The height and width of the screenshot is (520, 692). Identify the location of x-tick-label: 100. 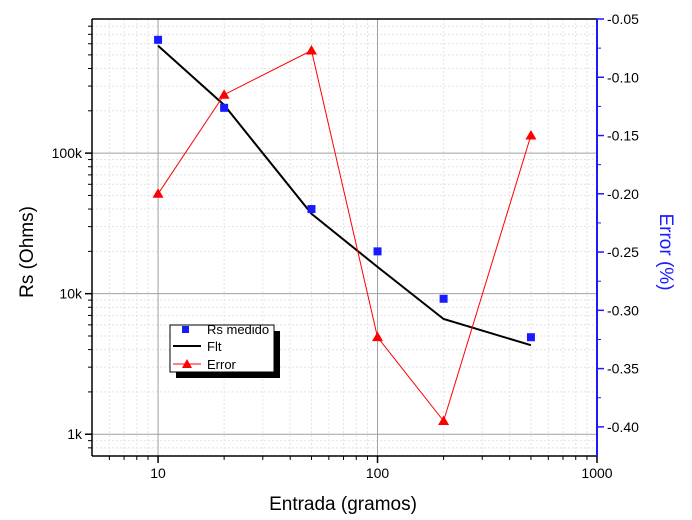
(378, 473).